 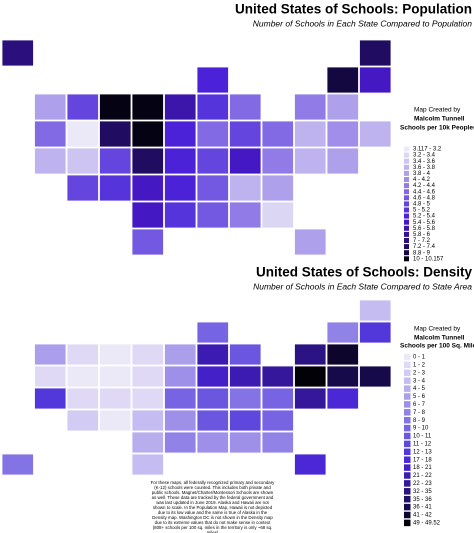 What do you see at coordinates (427, 523) in the screenshot?
I see `legend-label: 49 - 49.52` at bounding box center [427, 523].